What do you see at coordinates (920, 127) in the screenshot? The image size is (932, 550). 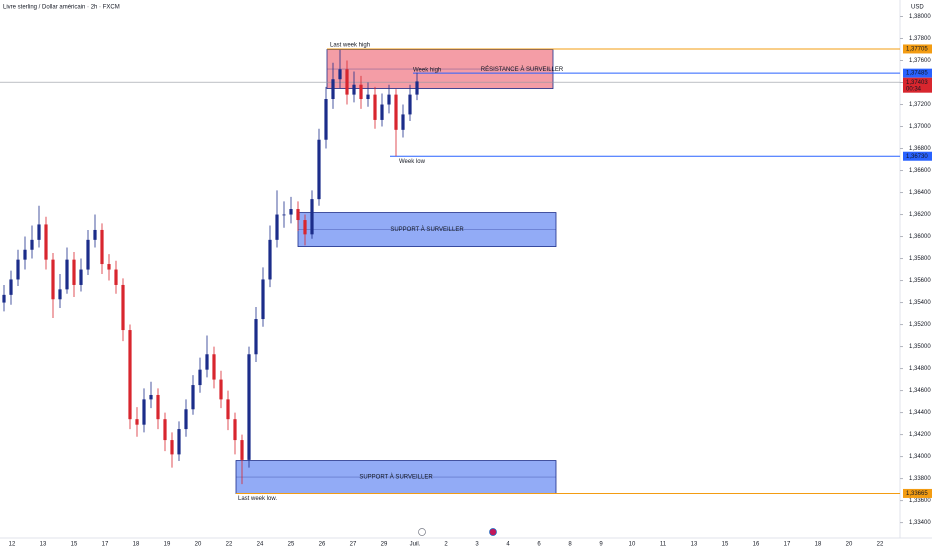 I see `y-tick-label: 1,37000` at bounding box center [920, 127].